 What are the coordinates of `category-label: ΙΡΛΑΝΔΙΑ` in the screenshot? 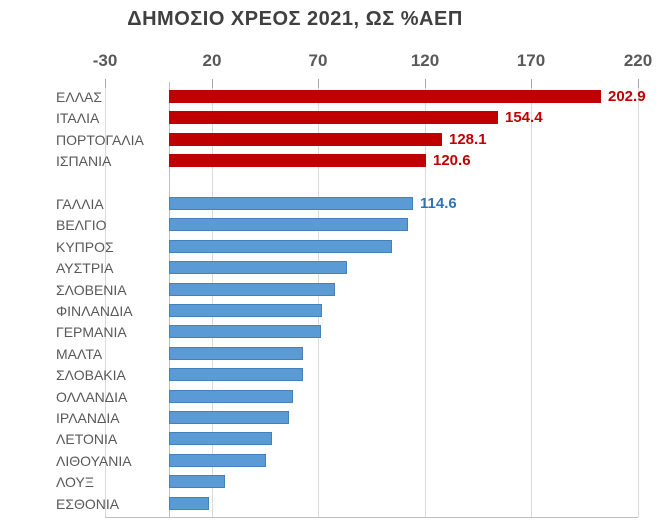 It's located at (88, 417).